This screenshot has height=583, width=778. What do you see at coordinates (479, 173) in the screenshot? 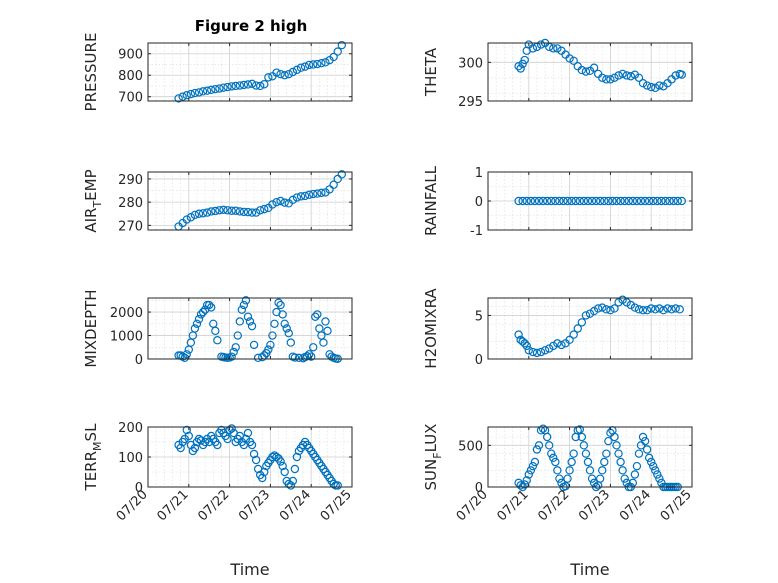
I see `y-tick-label: 1` at bounding box center [479, 173].